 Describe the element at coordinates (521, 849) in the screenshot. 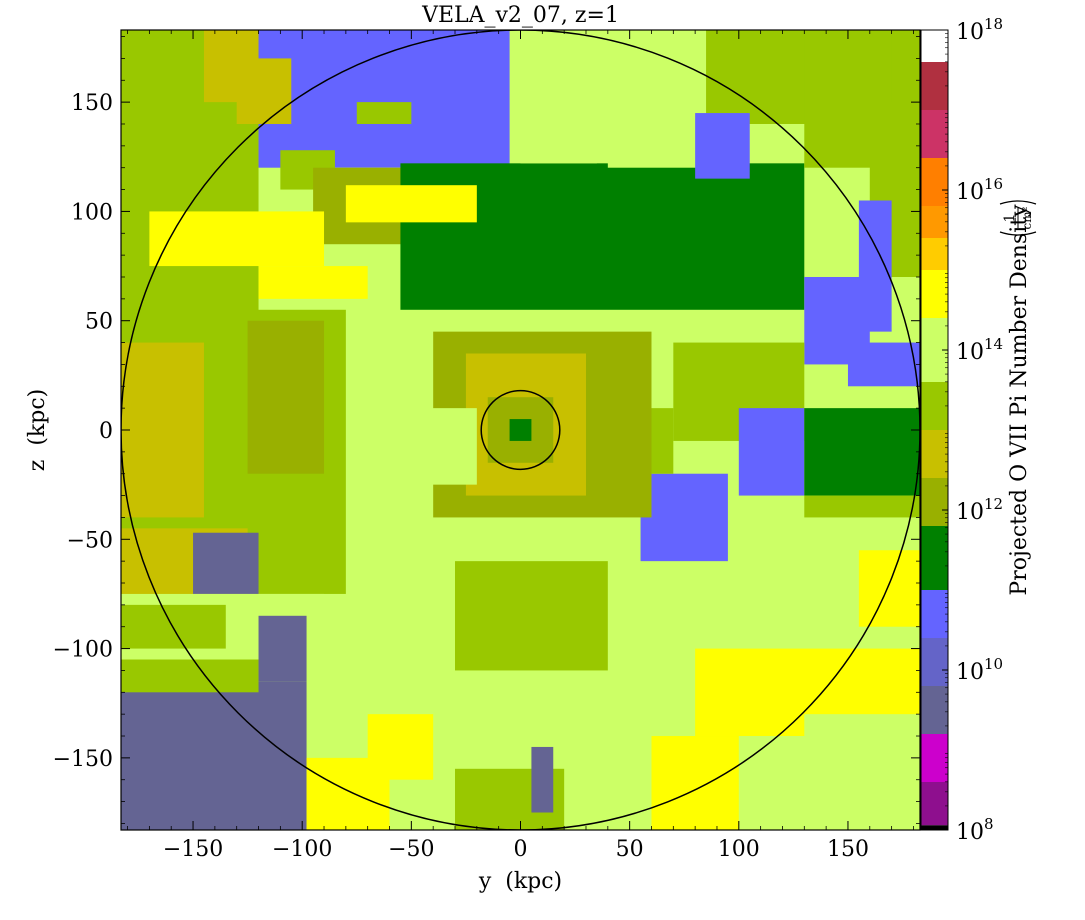

I see `x-tick-label: 0` at that location.